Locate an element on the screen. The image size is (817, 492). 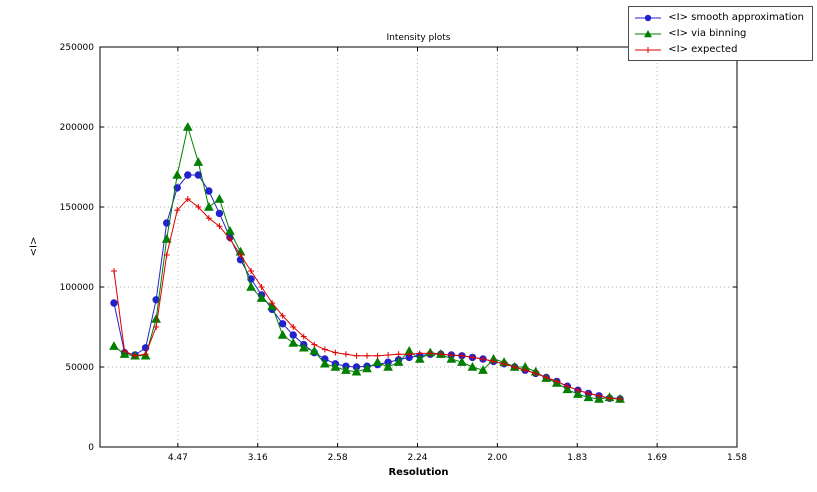
x-tick-label: 2.24 is located at coordinates (417, 458).